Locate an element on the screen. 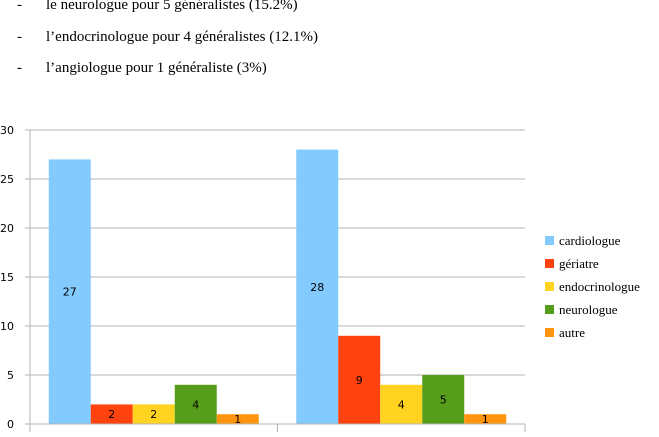 The height and width of the screenshot is (437, 659). data-label: 5 is located at coordinates (443, 400).